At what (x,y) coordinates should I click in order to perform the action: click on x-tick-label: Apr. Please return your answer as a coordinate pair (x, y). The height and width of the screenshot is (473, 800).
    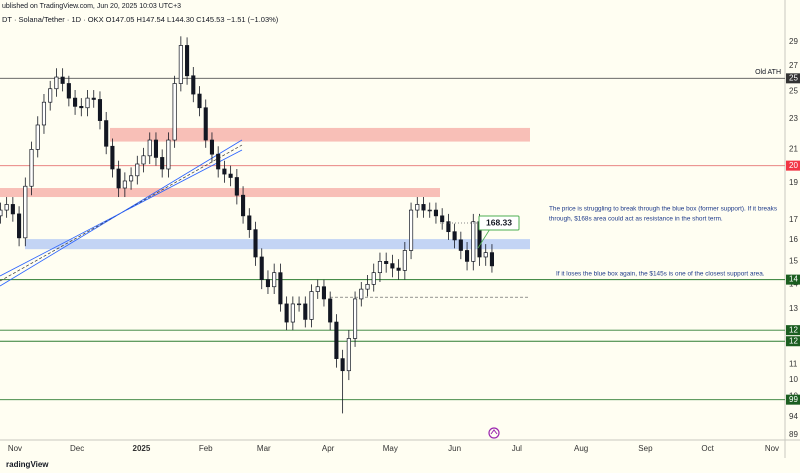
    Looking at the image, I should click on (328, 448).